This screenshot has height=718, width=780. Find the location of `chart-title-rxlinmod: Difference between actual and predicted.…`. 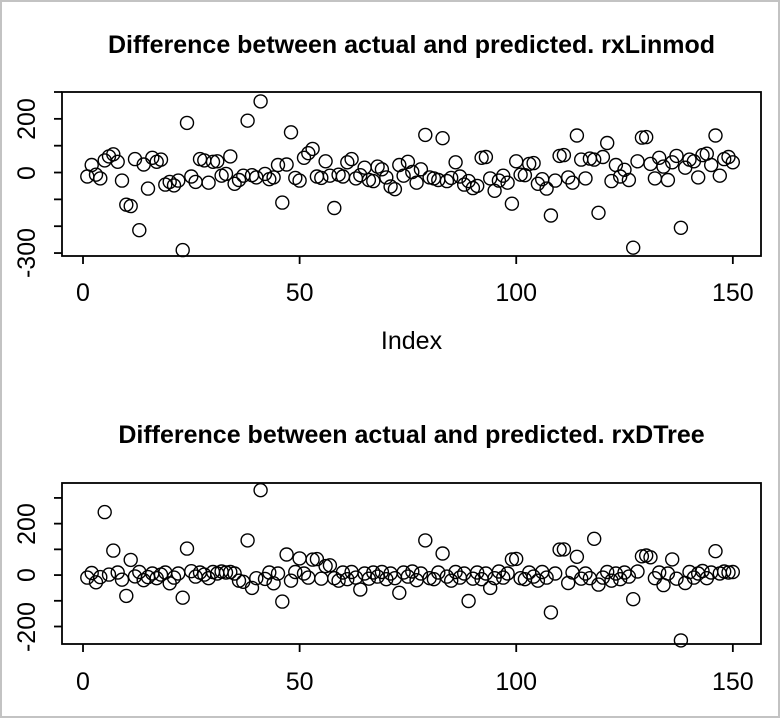

chart-title-rxlinmod: Difference between actual and predicted.… is located at coordinates (411, 45).